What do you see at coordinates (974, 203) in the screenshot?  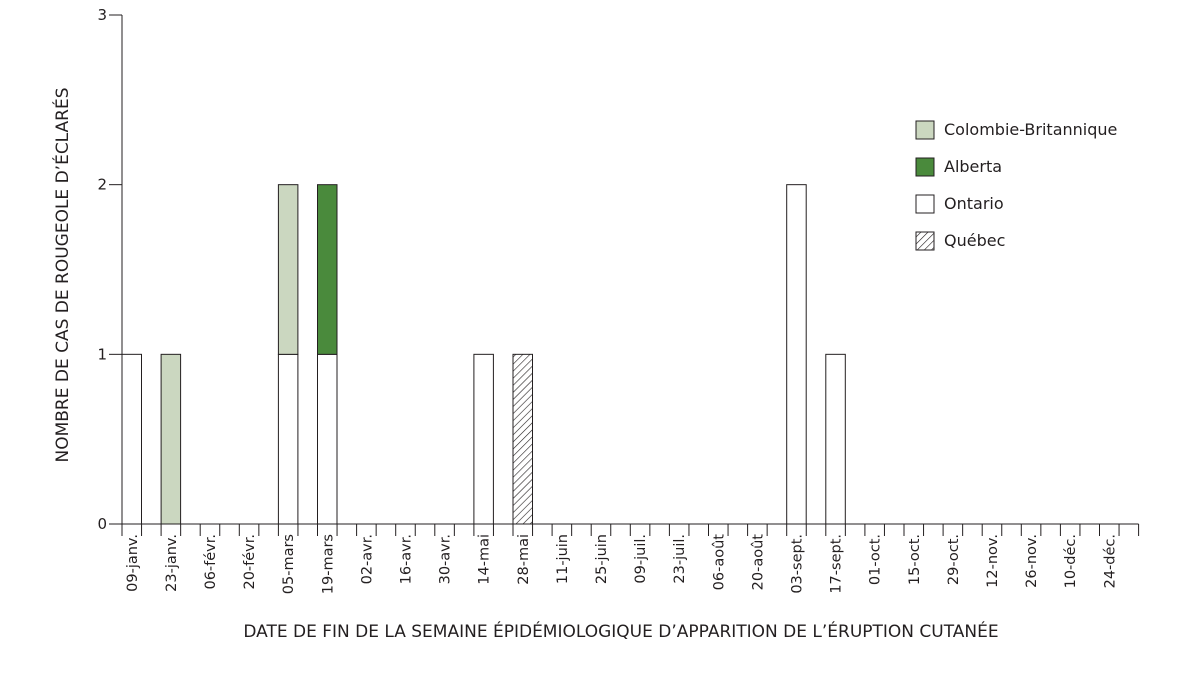 I see `legend-label: Ontario` at bounding box center [974, 203].